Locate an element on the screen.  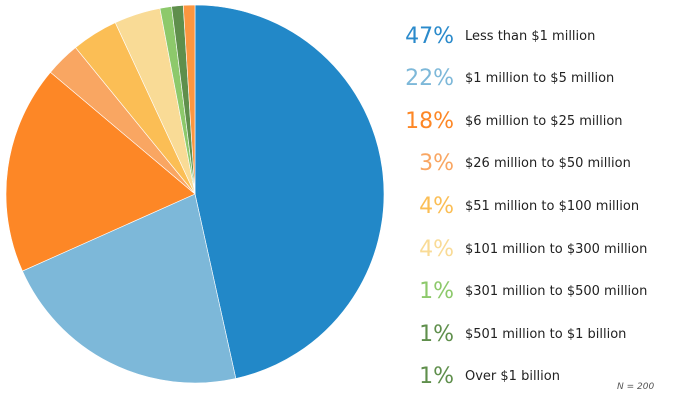
legend-item: 1% $501 million to $1 billion is located at coordinates (509, 334).